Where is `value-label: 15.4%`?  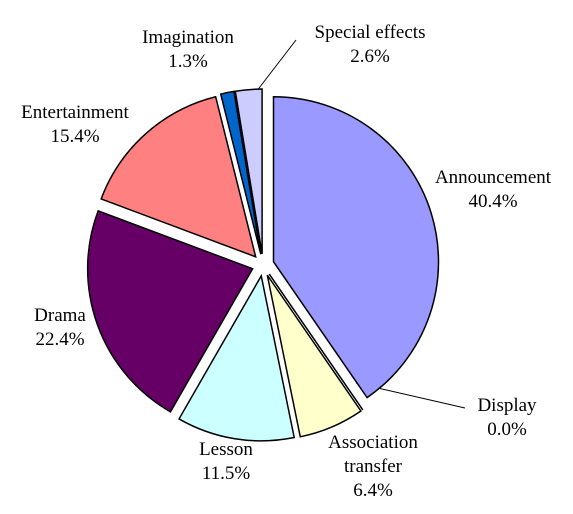
value-label: 15.4% is located at coordinates (75, 136).